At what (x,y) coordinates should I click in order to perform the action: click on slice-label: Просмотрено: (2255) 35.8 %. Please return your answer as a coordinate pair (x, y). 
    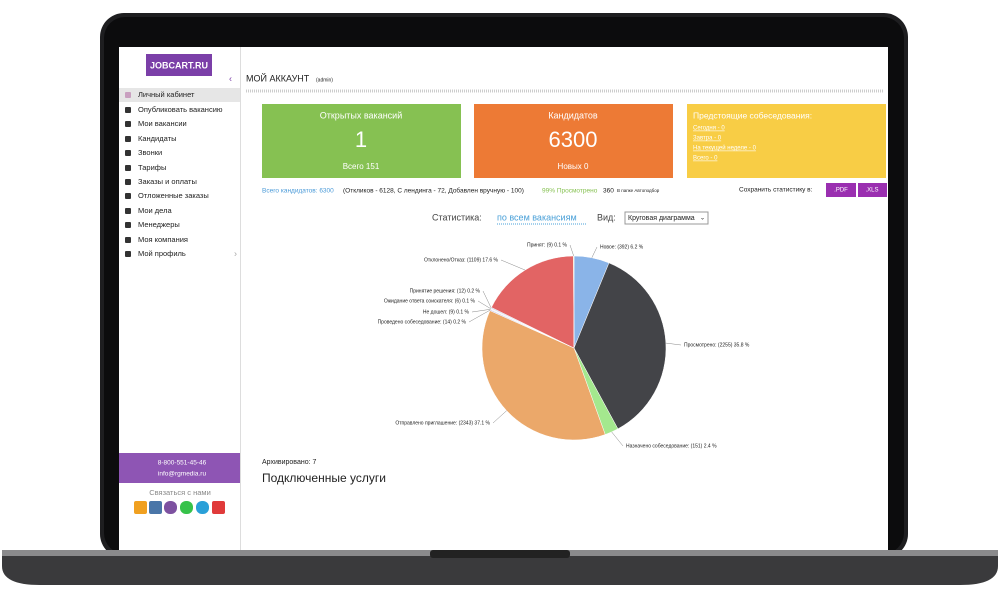
    Looking at the image, I should click on (717, 345).